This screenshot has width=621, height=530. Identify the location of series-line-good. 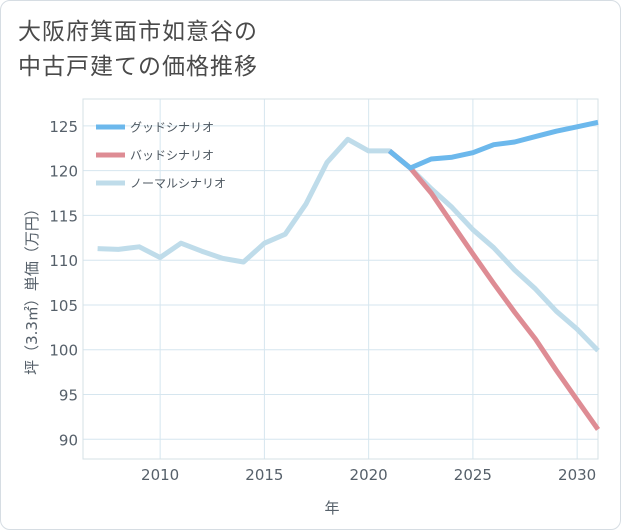
(493, 145).